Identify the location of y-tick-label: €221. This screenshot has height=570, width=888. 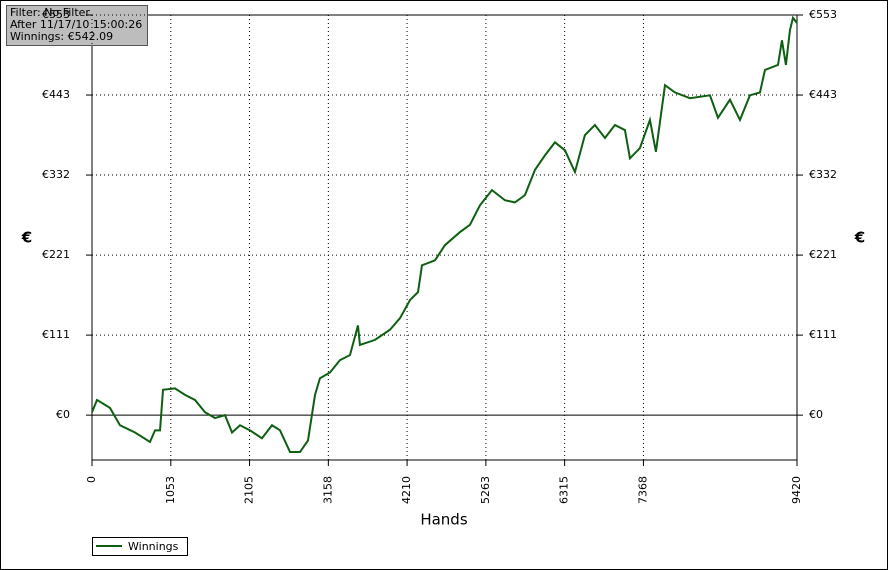
(56, 254).